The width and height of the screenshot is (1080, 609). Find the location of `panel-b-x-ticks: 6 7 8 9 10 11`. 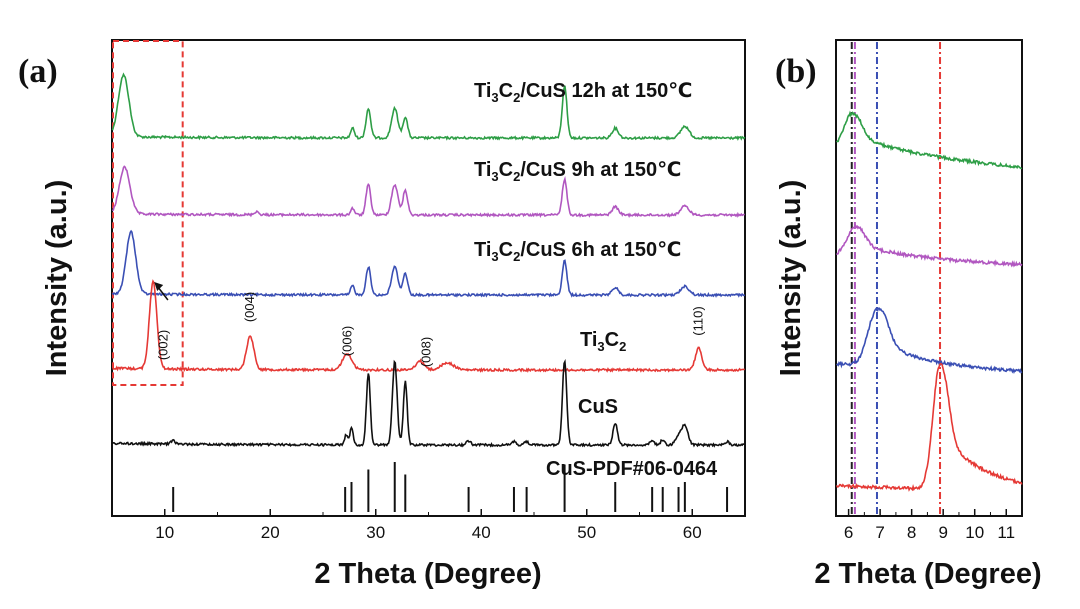

panel-b-x-ticks: 6 7 8 9 10 11 is located at coordinates (929, 525).